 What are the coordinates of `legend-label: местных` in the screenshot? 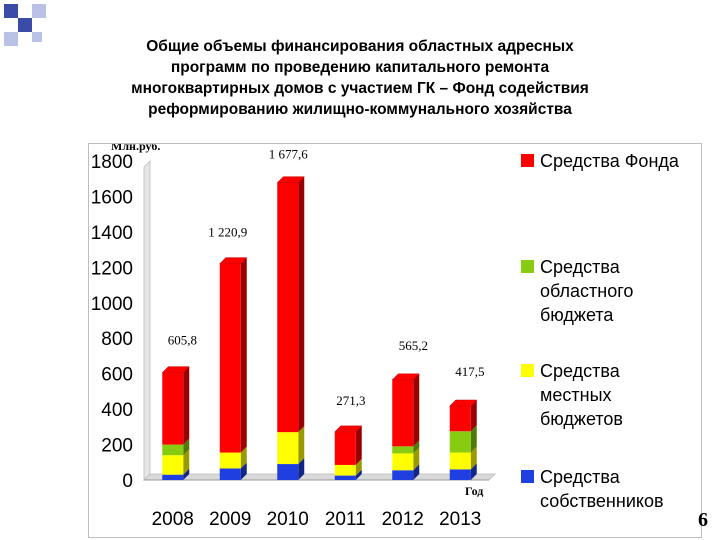 It's located at (576, 395).